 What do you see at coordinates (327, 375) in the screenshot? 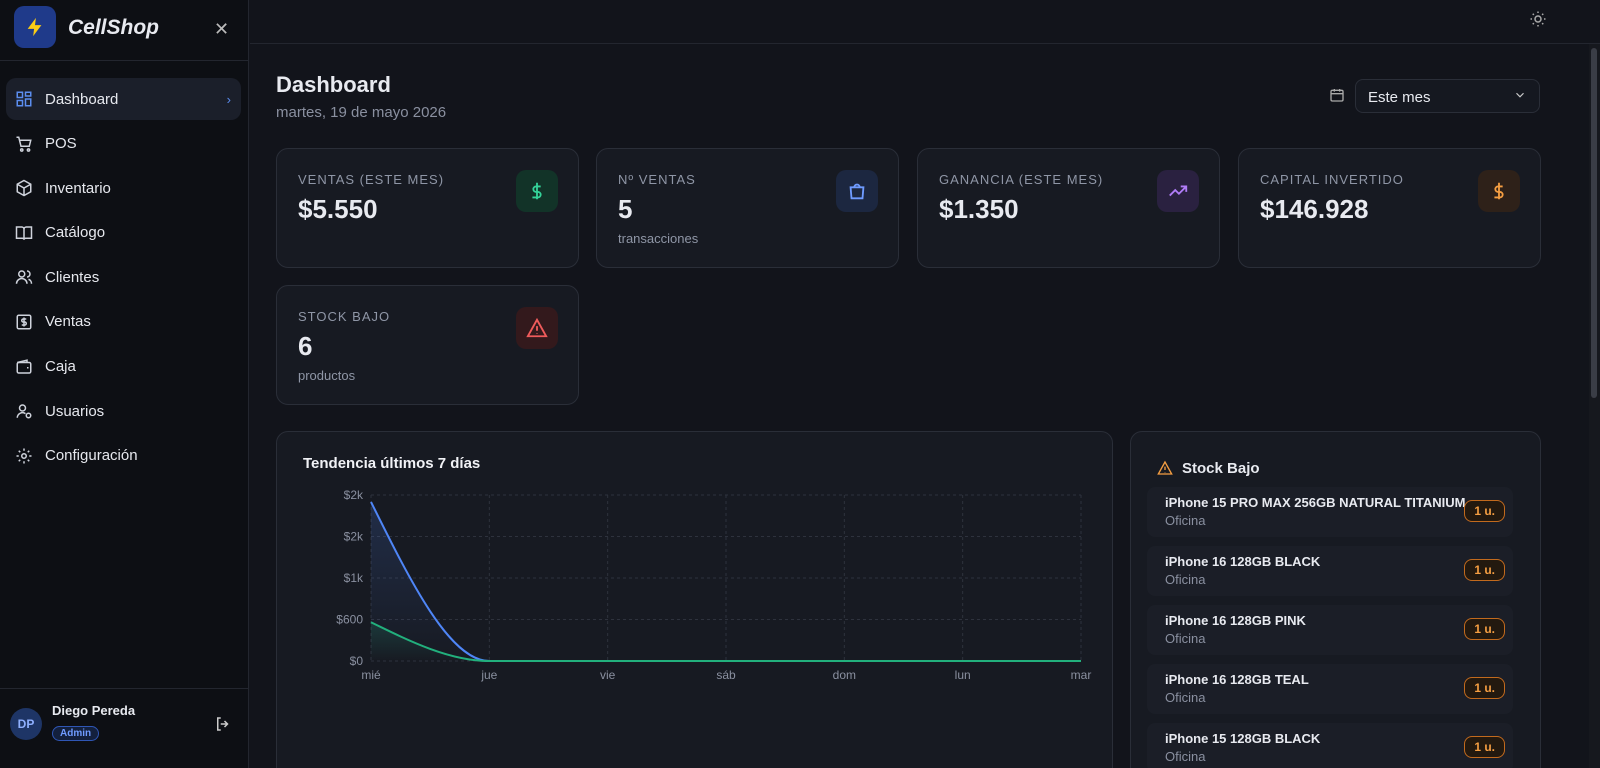
I see `card-sub: productos` at bounding box center [327, 375].